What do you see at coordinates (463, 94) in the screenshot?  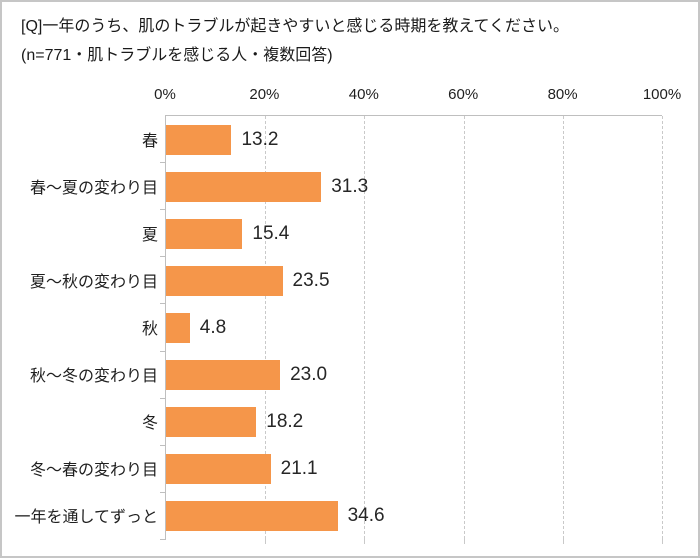 I see `x-axis-tick-label: 60%` at bounding box center [463, 94].